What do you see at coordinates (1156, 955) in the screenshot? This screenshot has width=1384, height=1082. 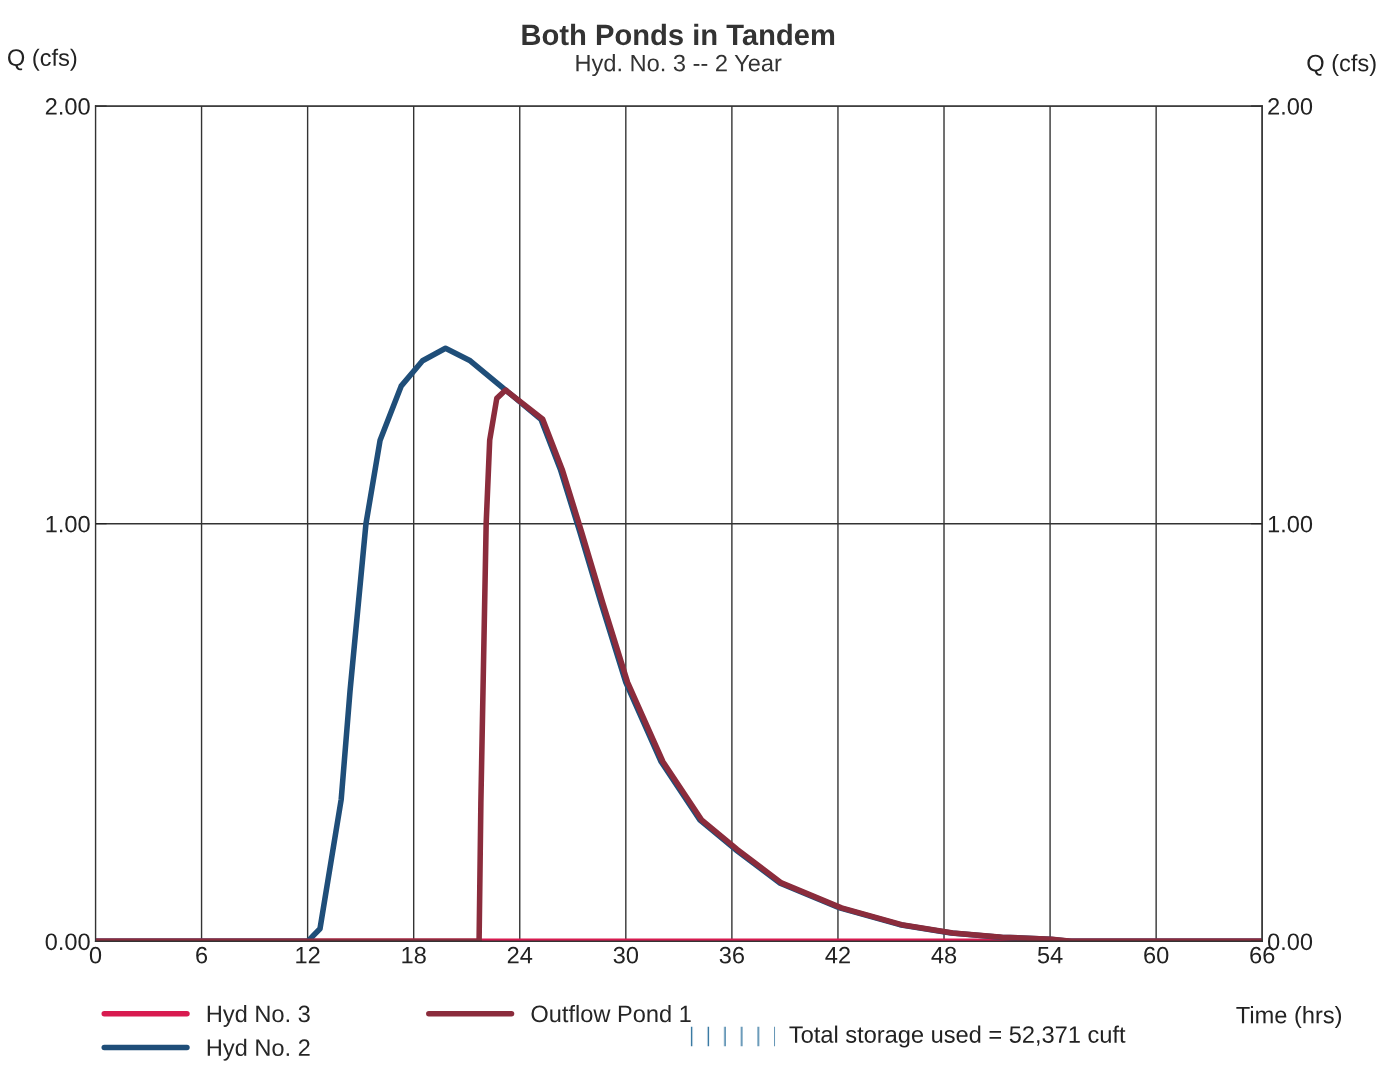 I see `x-tick-label: 60` at bounding box center [1156, 955].